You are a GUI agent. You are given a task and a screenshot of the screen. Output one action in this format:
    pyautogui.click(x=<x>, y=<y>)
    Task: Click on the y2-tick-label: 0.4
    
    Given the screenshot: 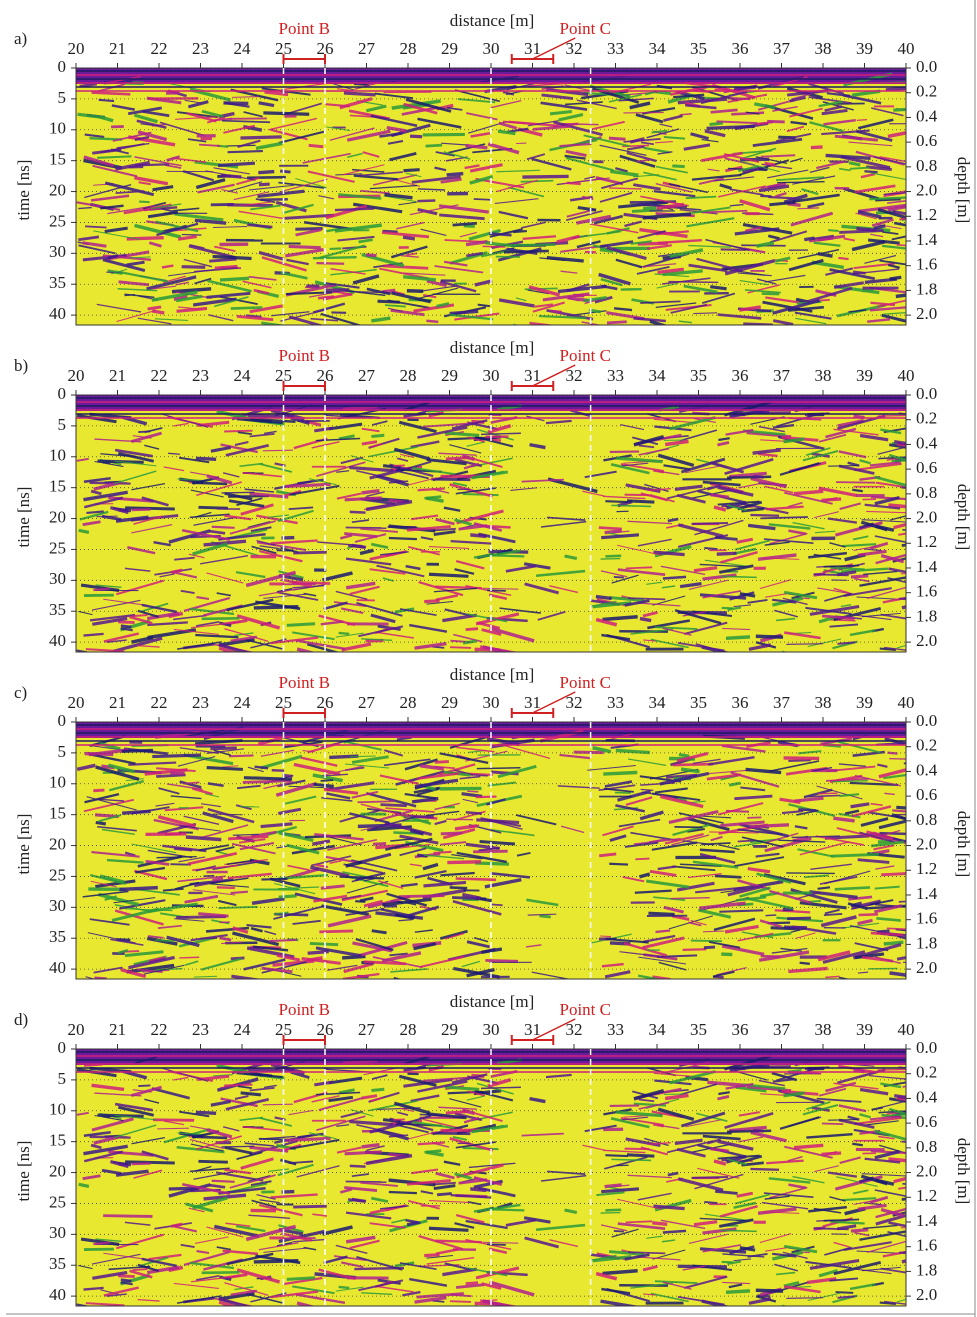 What is the action you would take?
    pyautogui.click(x=927, y=115)
    